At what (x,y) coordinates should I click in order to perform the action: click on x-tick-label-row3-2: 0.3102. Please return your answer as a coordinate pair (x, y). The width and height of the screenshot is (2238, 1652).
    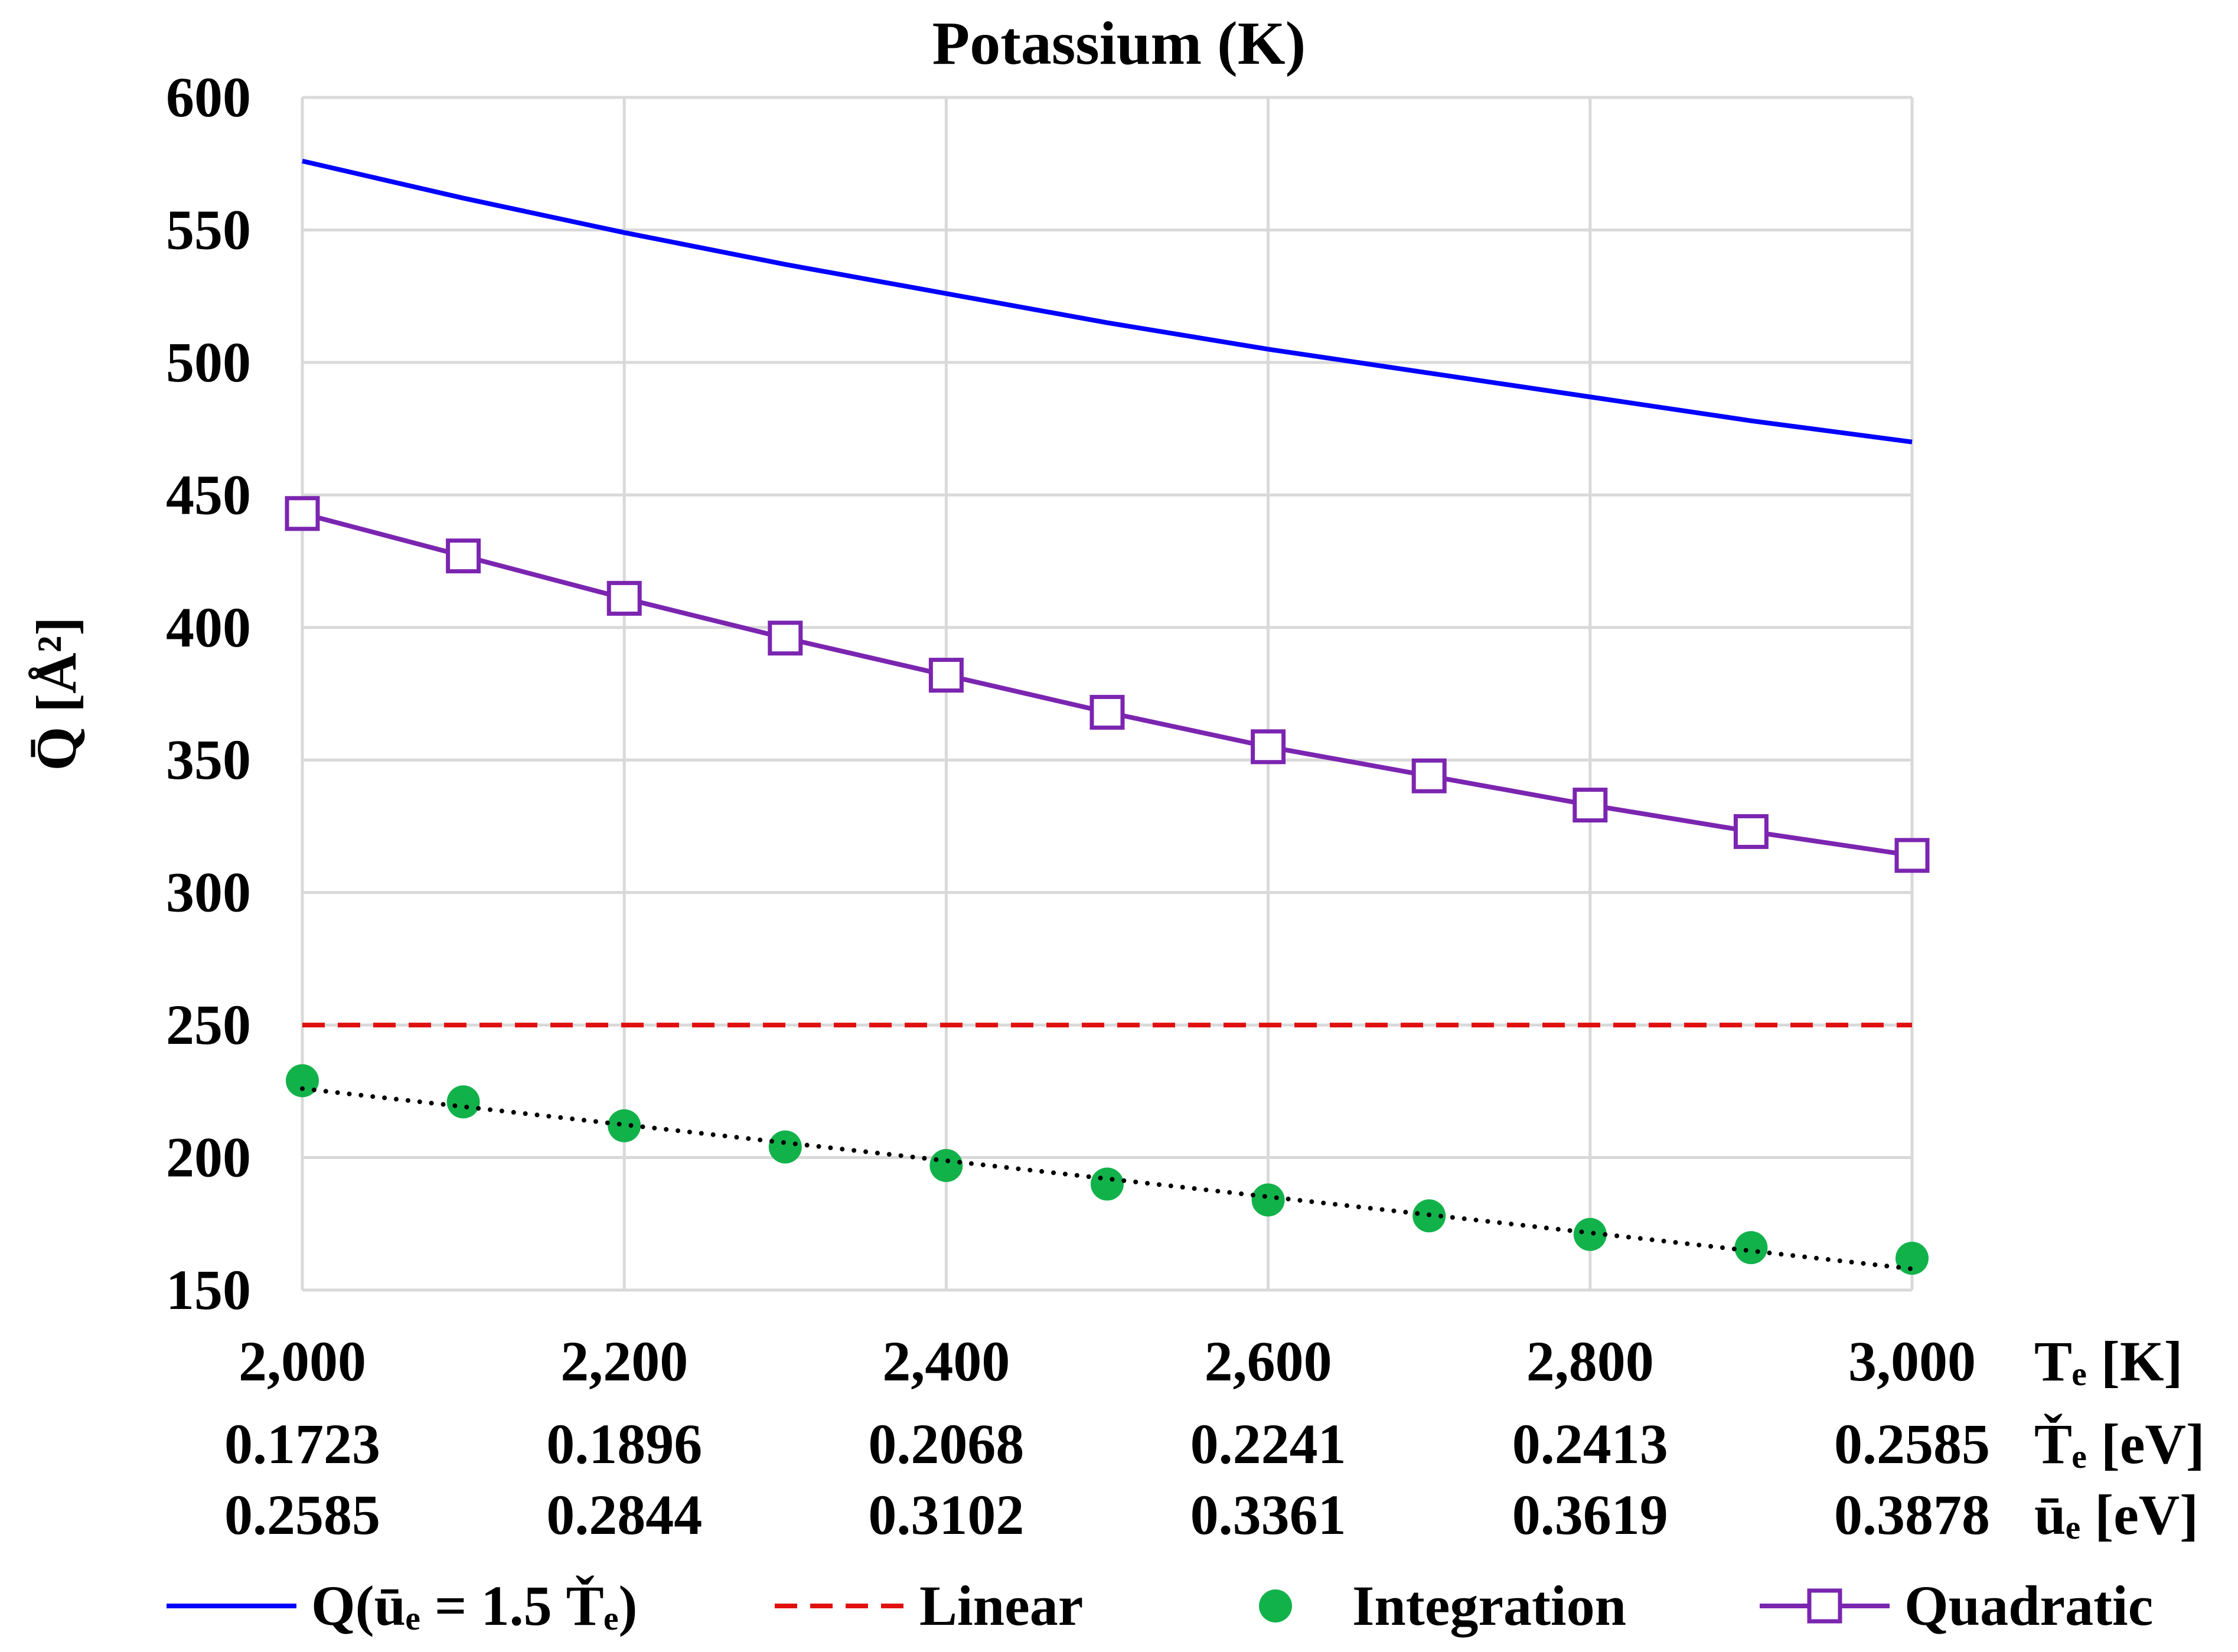
    Looking at the image, I should click on (946, 1515).